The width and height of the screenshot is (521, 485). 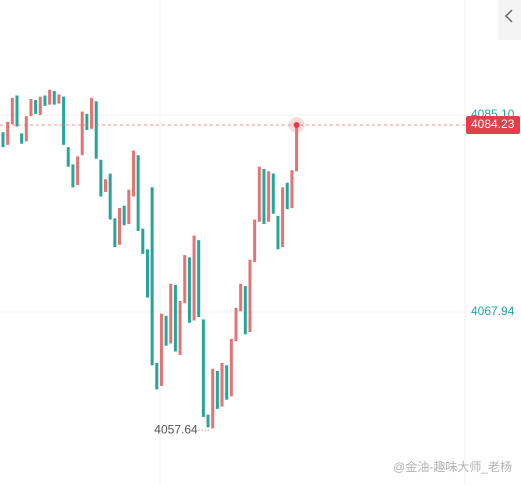 I want to click on last-price-tag, so click(x=493, y=125).